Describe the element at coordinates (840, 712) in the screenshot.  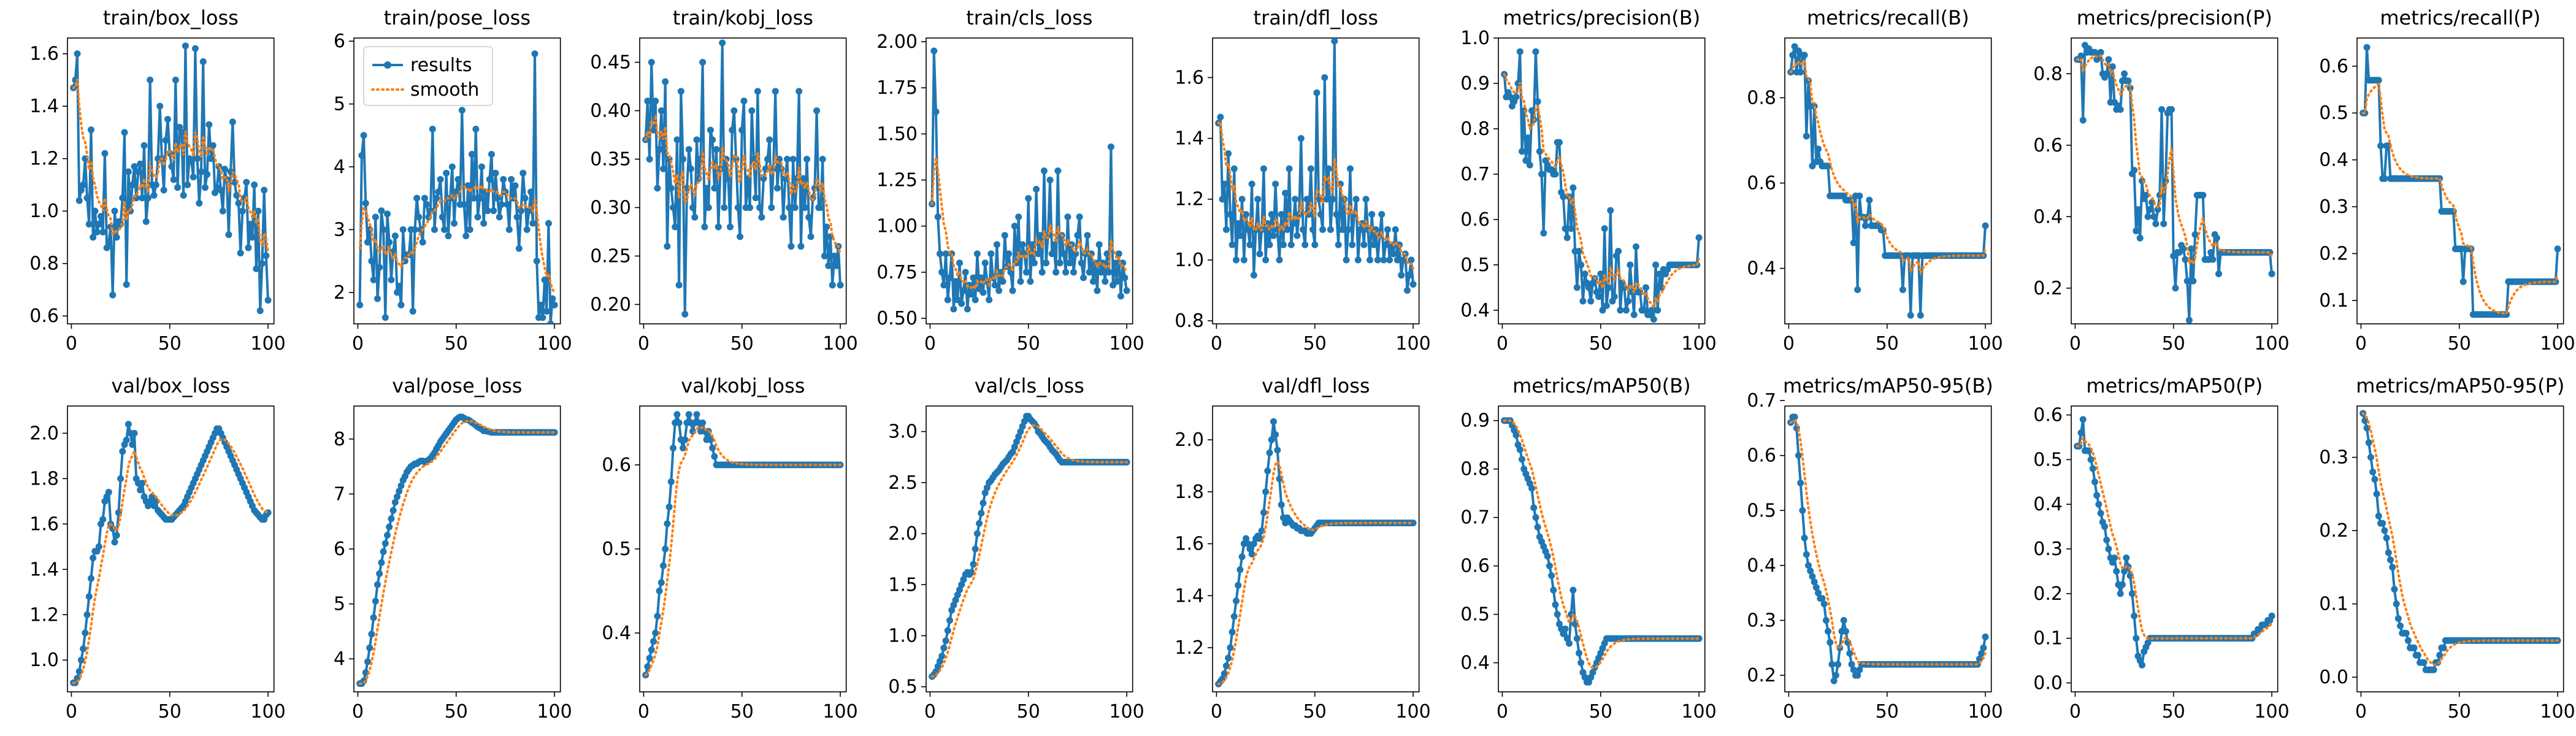
I see `x-tick-label: 100` at that location.